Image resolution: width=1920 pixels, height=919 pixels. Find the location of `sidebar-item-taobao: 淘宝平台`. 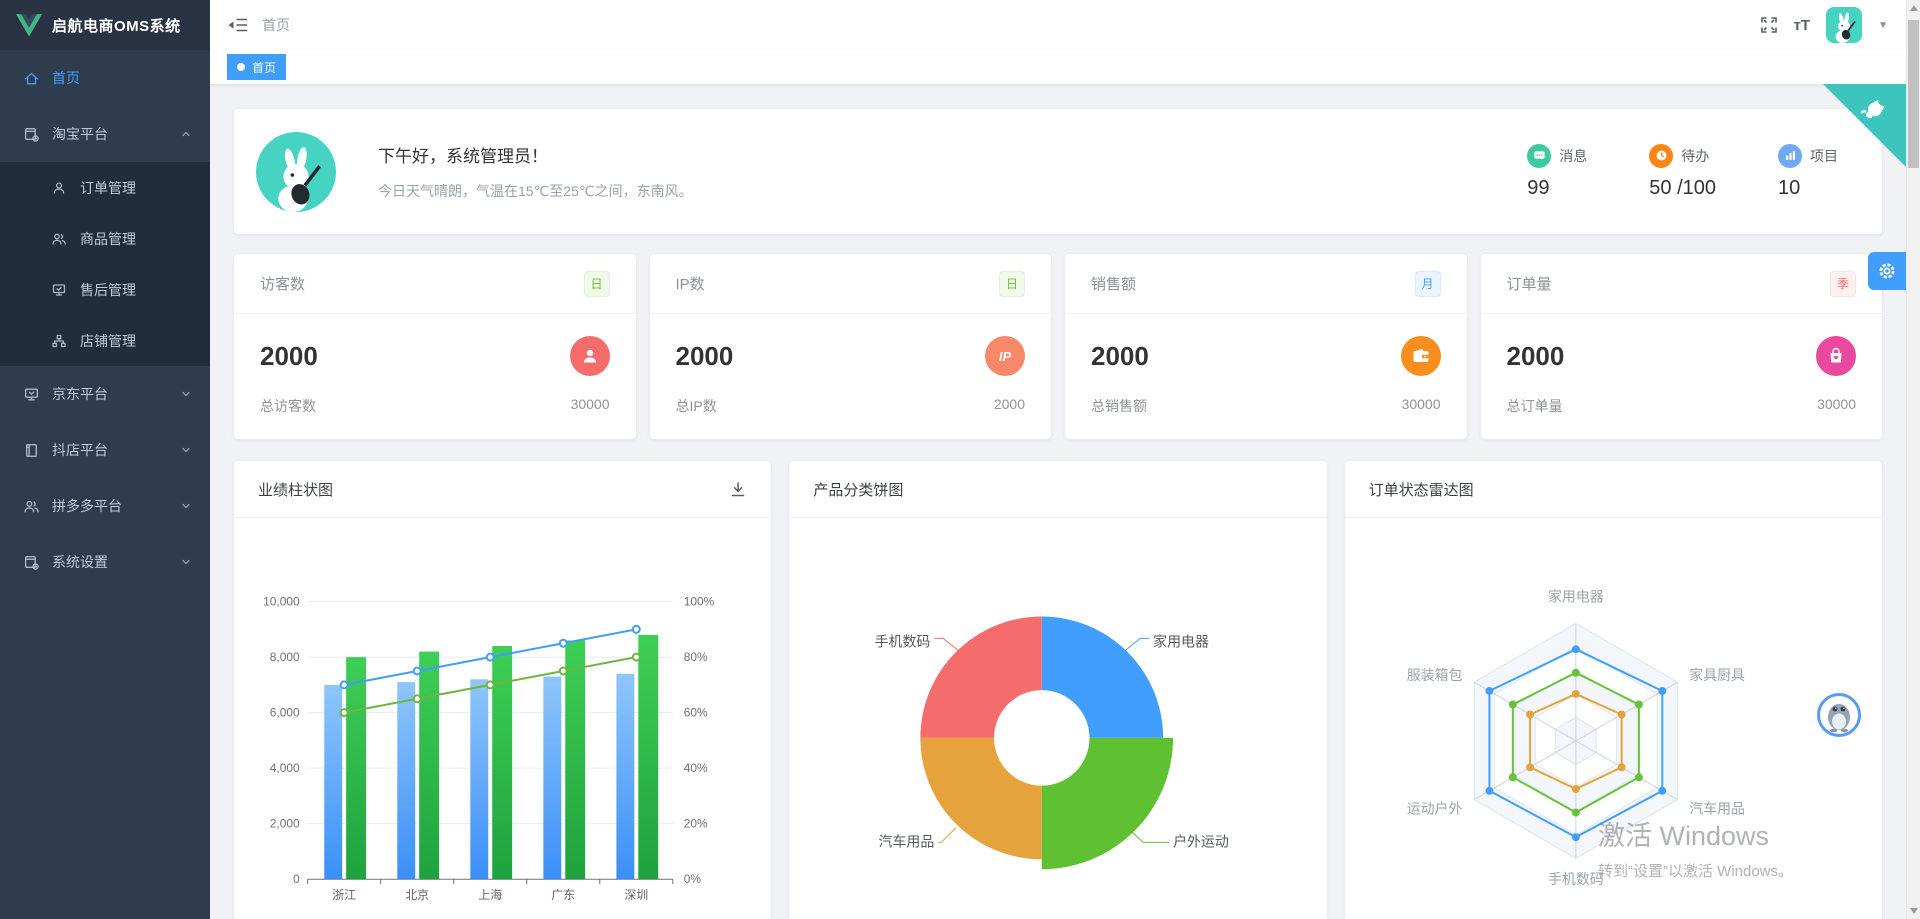

sidebar-item-taobao: 淘宝平台 is located at coordinates (105, 134).